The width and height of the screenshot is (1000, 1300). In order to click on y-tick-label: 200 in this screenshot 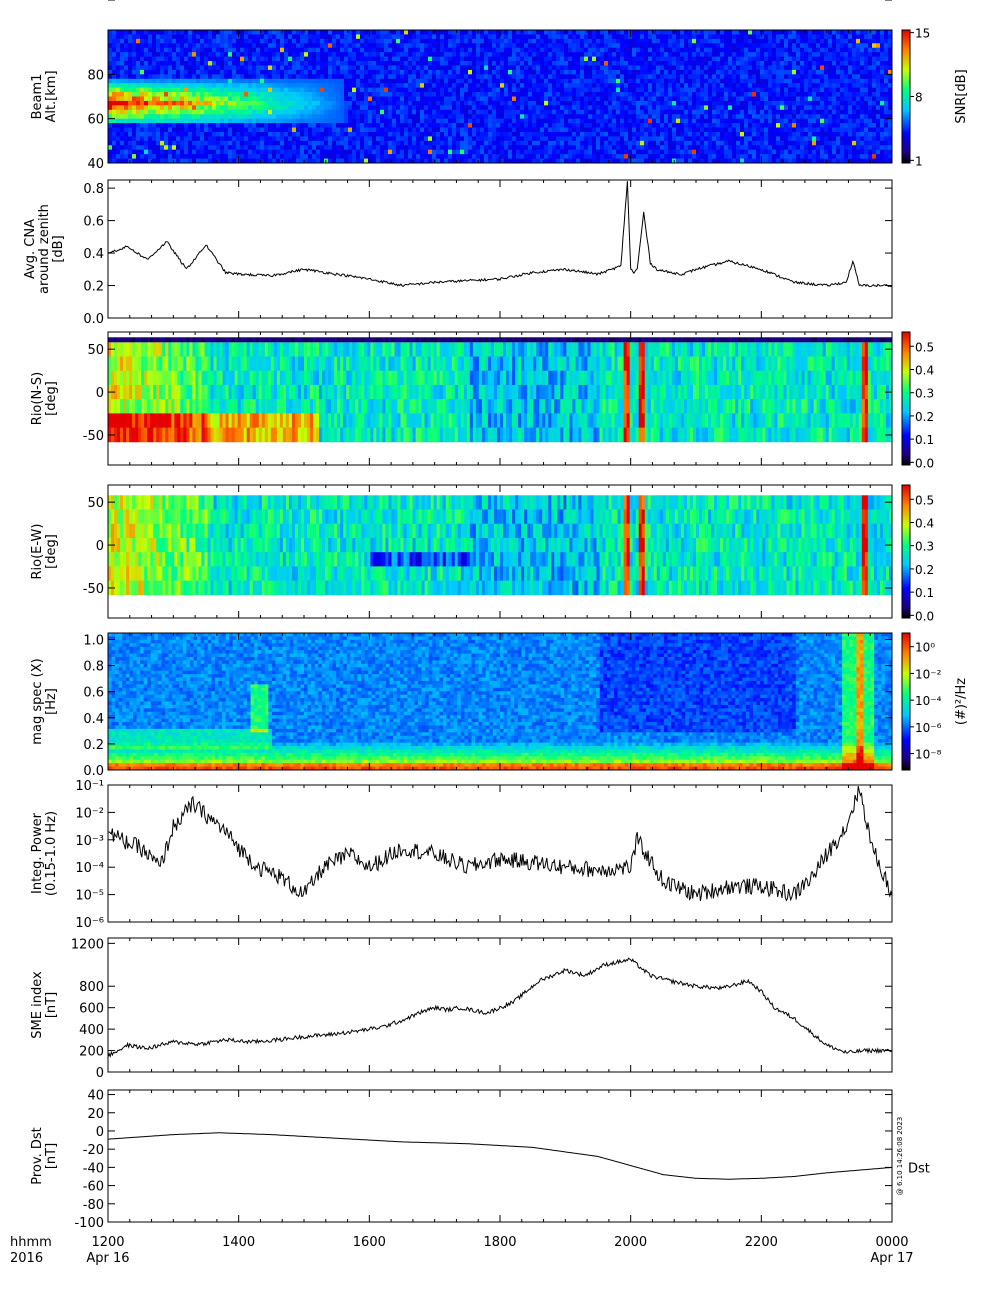, I will do `click(91, 1052)`.